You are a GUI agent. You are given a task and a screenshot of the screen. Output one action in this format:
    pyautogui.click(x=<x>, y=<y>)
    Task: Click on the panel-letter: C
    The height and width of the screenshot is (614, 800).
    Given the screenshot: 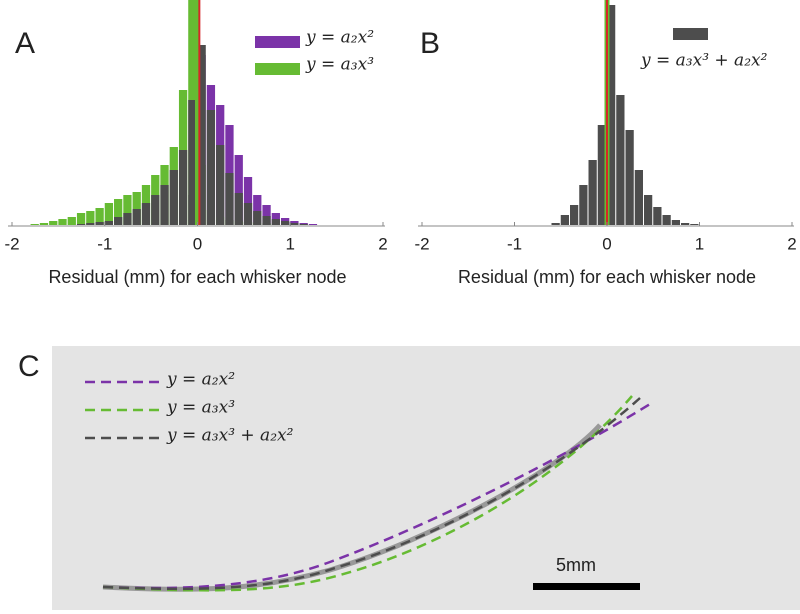 What is the action you would take?
    pyautogui.click(x=29, y=366)
    